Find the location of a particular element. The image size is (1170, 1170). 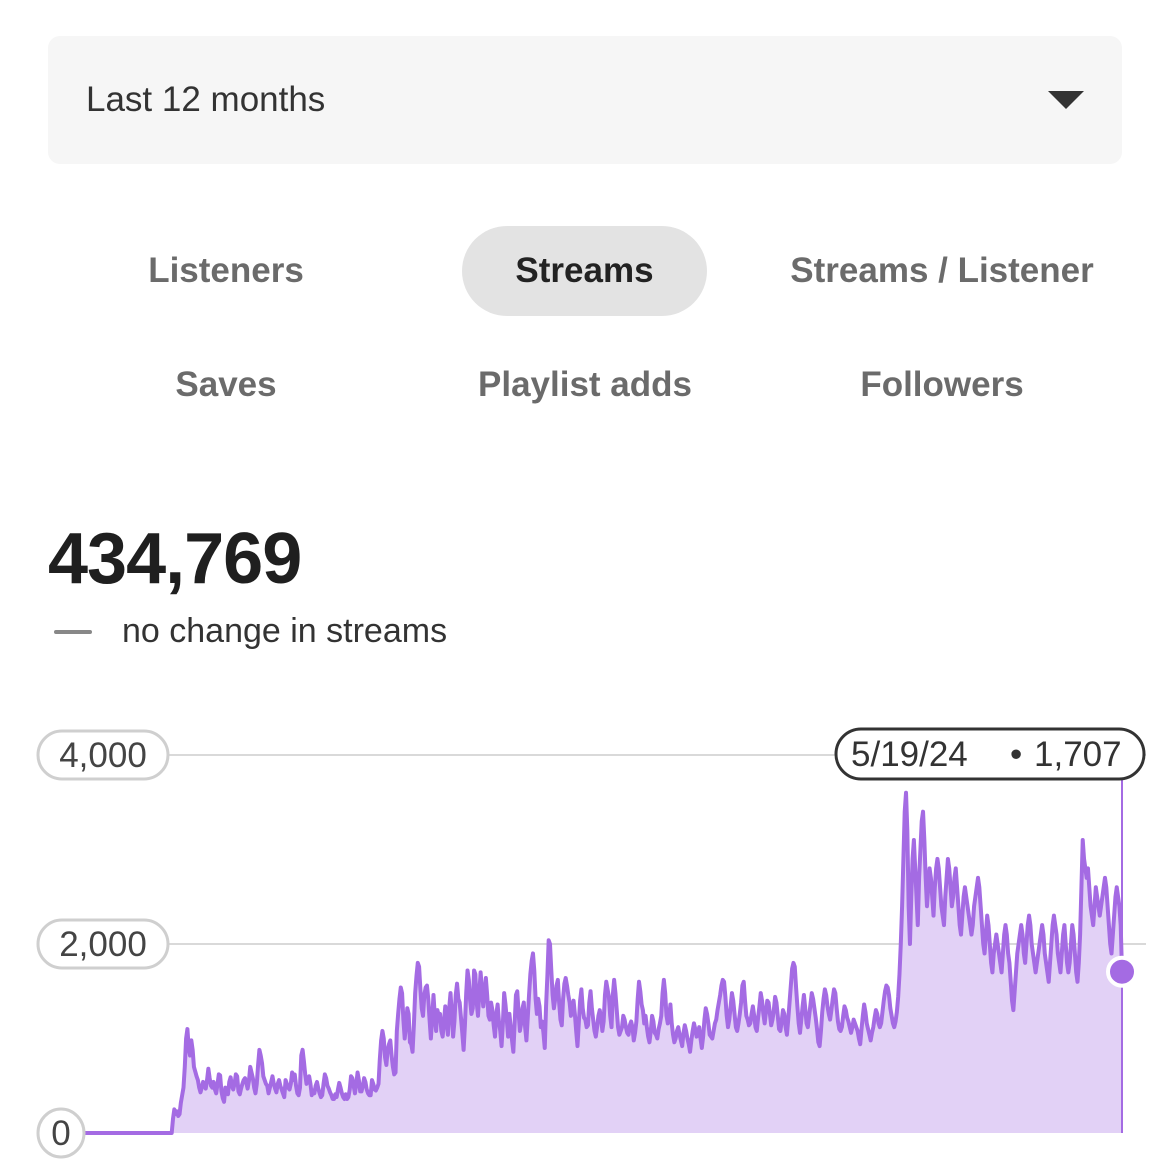

tooltip-pill is located at coordinates (990, 754).